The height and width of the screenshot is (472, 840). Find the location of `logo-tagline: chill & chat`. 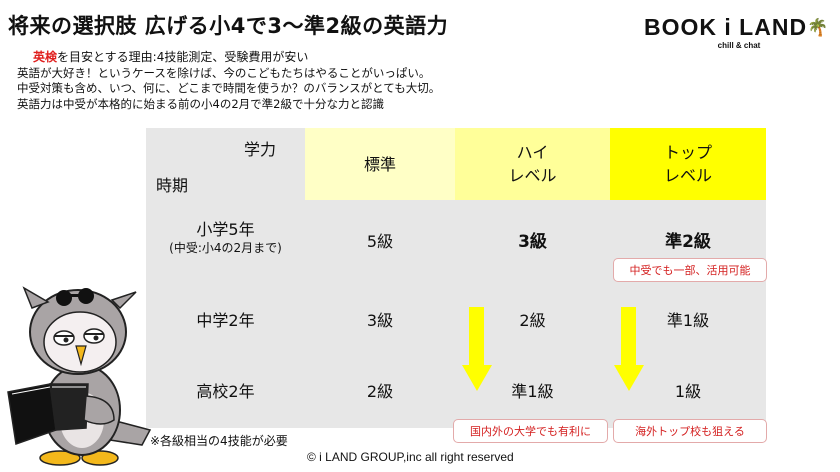

logo-tagline: chill & chat is located at coordinates (739, 45).